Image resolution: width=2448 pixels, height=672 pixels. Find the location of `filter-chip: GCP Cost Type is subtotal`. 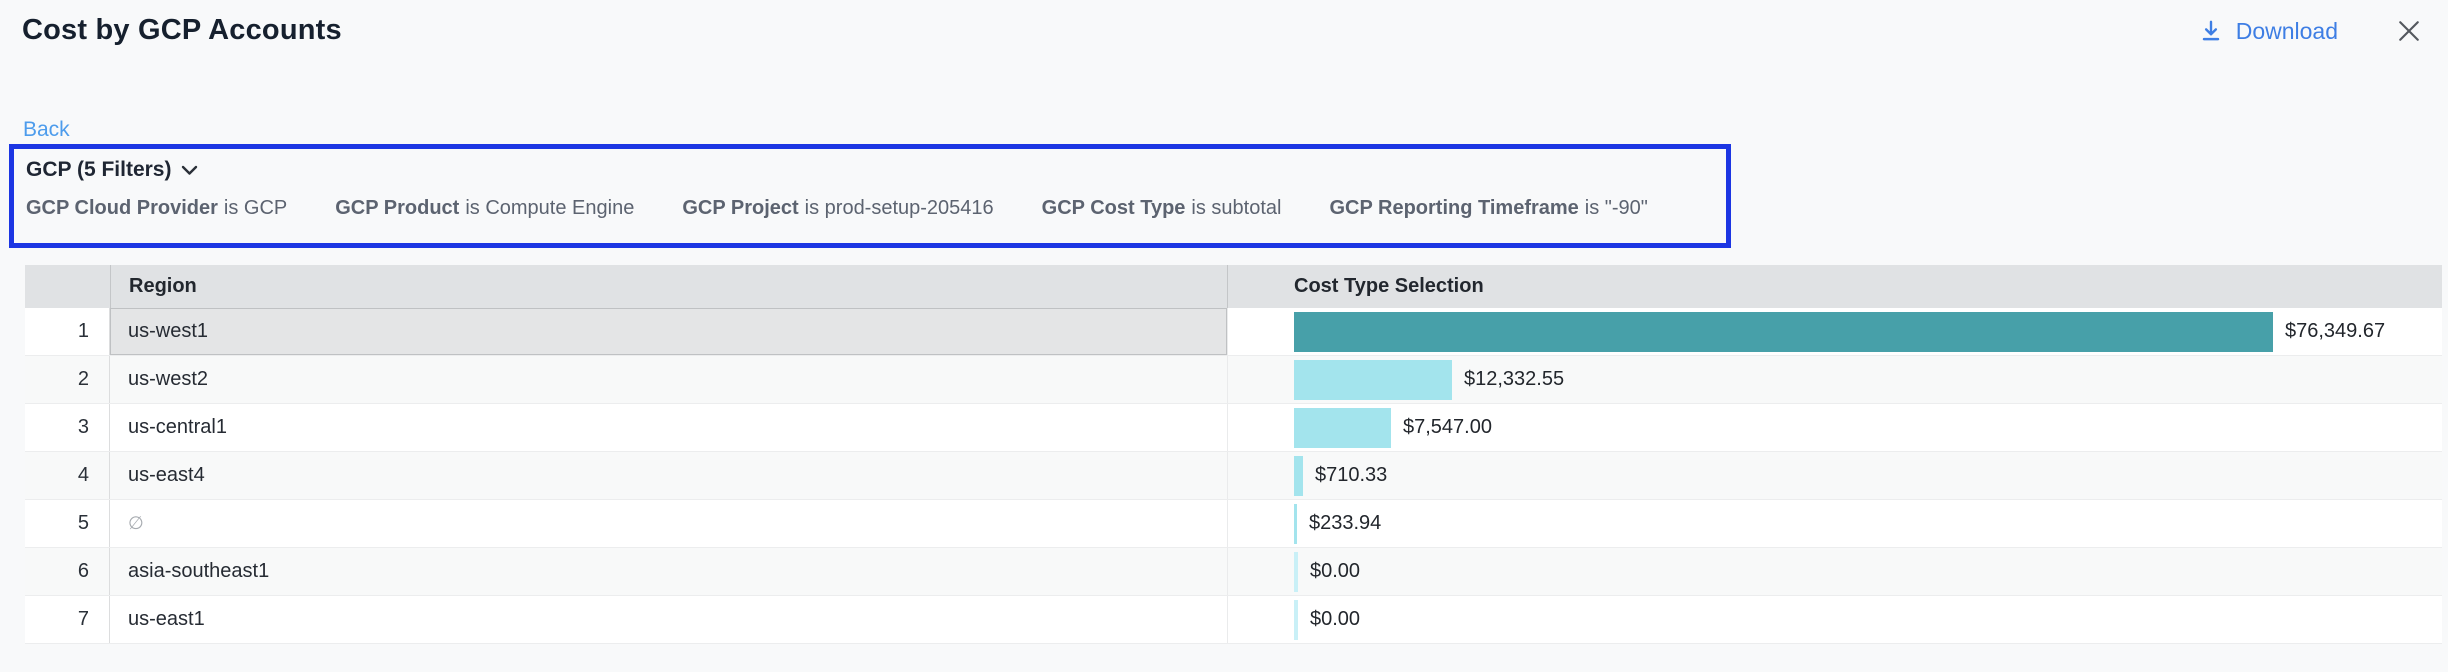

filter-chip: GCP Cost Type is subtotal is located at coordinates (1161, 208).